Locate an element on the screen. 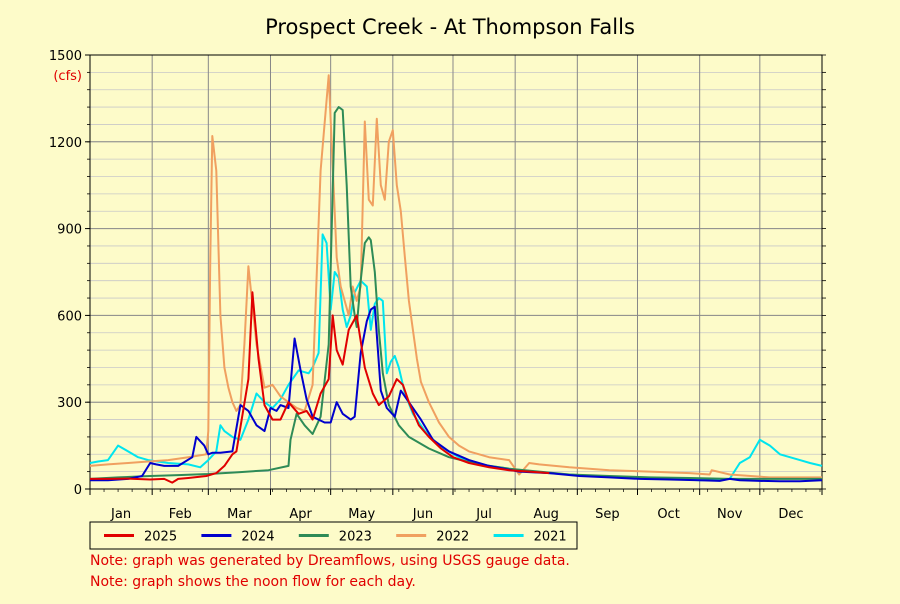  legend: 2025 2024 2023 2022 2021 is located at coordinates (333, 535).